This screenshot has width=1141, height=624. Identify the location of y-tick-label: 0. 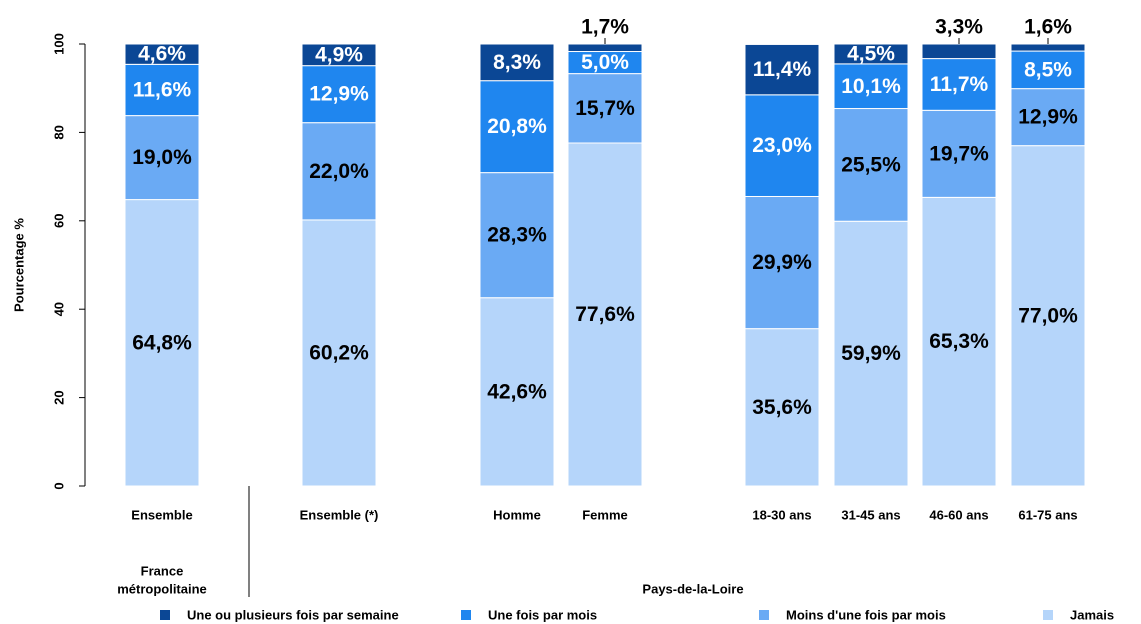
(58, 485).